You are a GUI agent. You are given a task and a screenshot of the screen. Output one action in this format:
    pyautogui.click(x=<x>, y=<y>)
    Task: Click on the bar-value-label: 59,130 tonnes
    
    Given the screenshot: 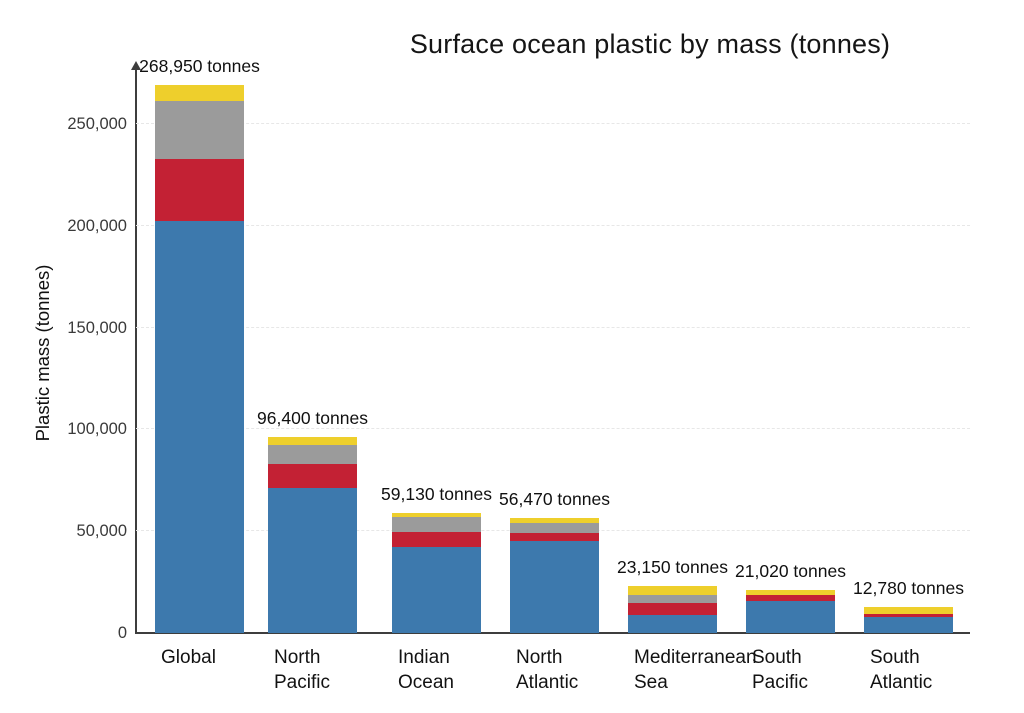 What is the action you would take?
    pyautogui.click(x=436, y=493)
    